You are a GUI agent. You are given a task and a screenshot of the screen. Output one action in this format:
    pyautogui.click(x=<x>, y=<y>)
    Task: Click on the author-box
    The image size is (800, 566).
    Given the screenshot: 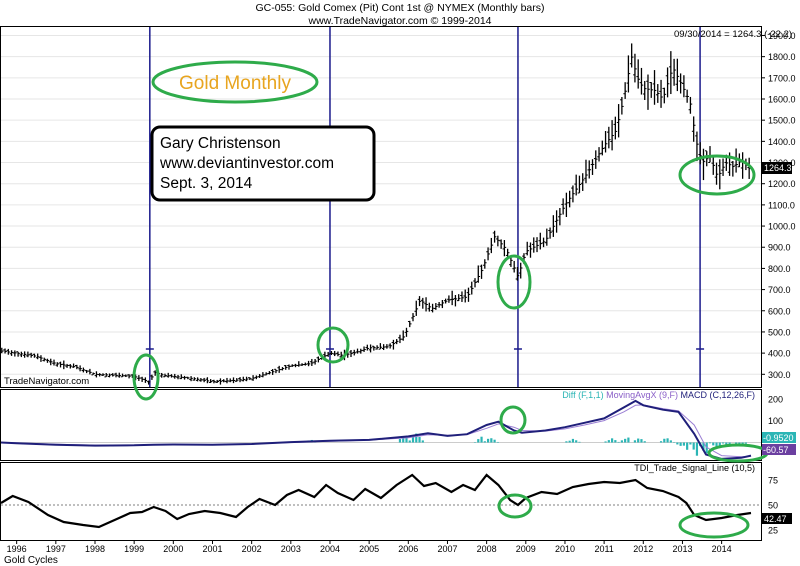 What is the action you would take?
    pyautogui.click(x=263, y=163)
    